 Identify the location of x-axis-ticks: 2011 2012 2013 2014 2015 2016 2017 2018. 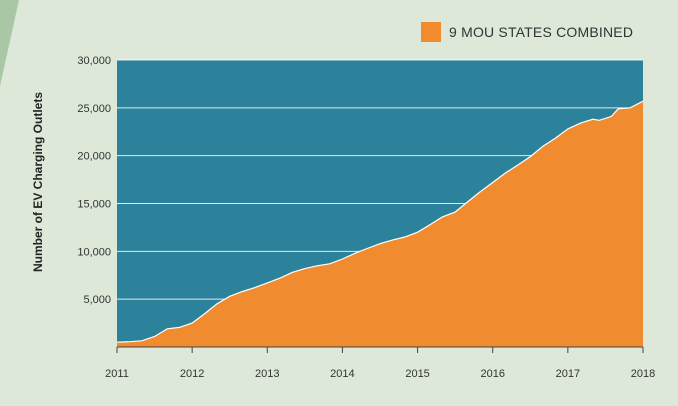
(380, 363).